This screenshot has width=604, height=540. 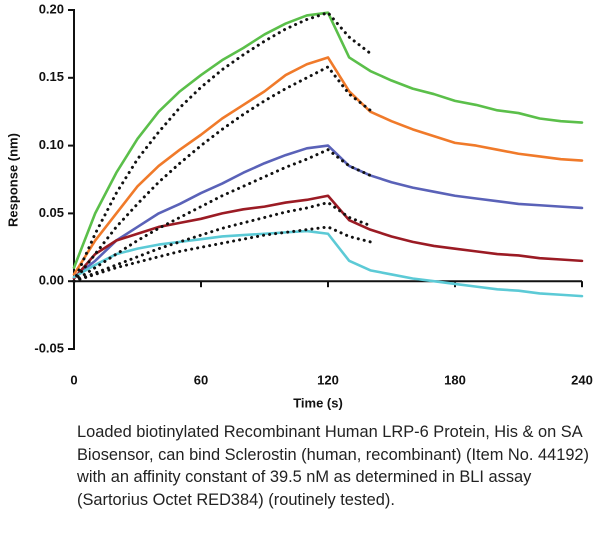 I want to click on x-axis-label: Time (s), so click(x=318, y=402).